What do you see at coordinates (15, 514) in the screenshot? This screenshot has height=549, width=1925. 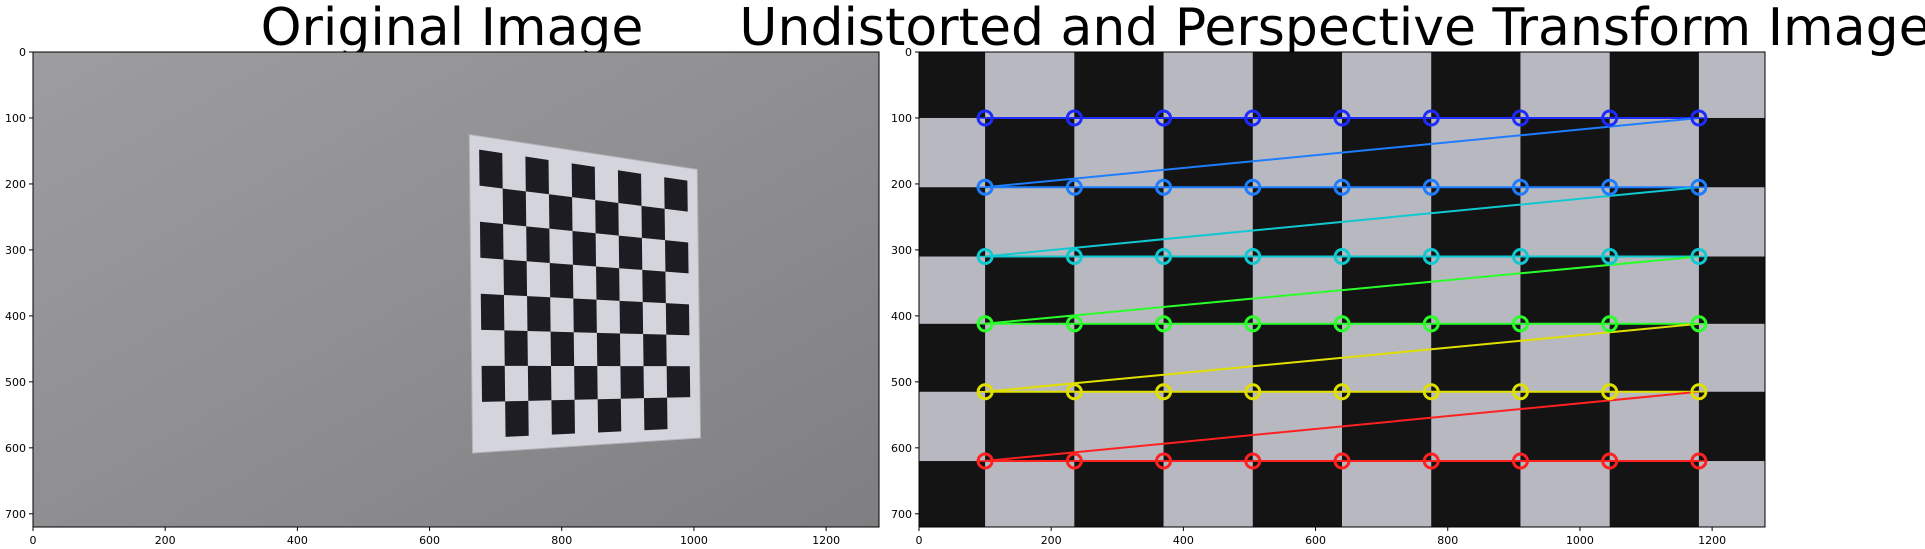 I see `y-tick-label: 700` at bounding box center [15, 514].